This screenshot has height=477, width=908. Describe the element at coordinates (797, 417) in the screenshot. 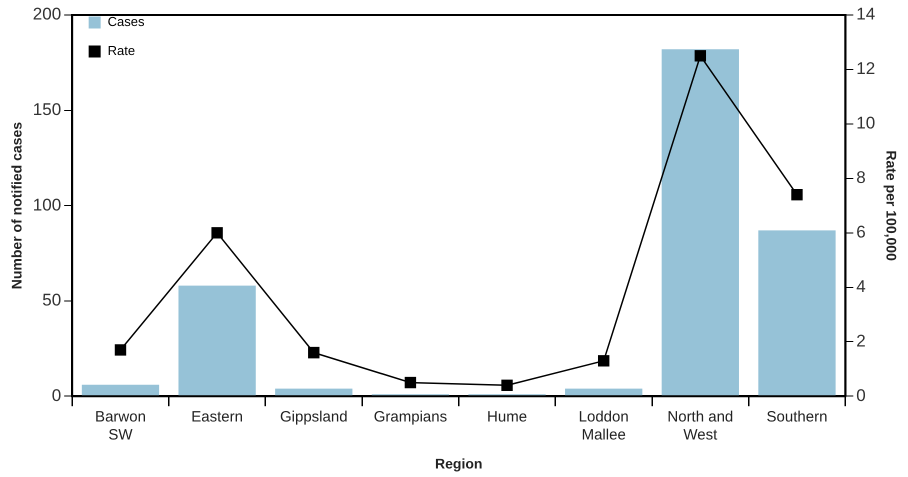

I see `x-tick-label: Southern` at that location.